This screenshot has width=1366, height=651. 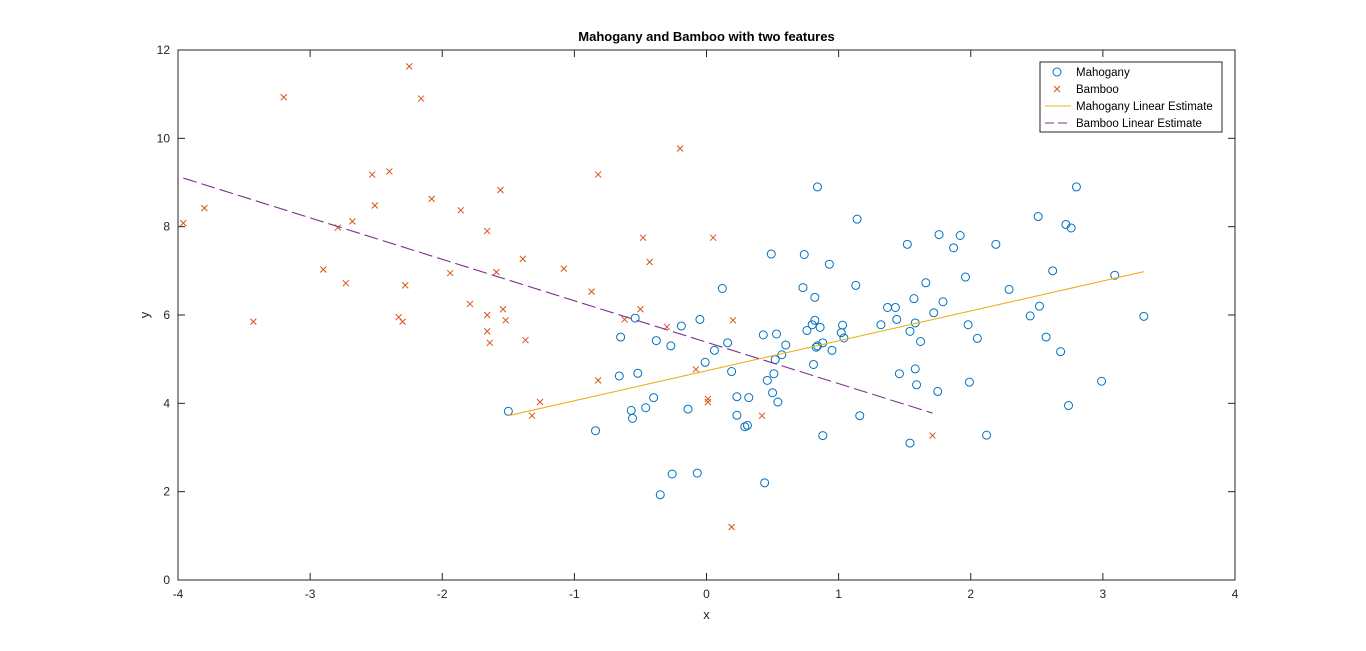 I want to click on x-tick-label: 2, so click(x=970, y=594).